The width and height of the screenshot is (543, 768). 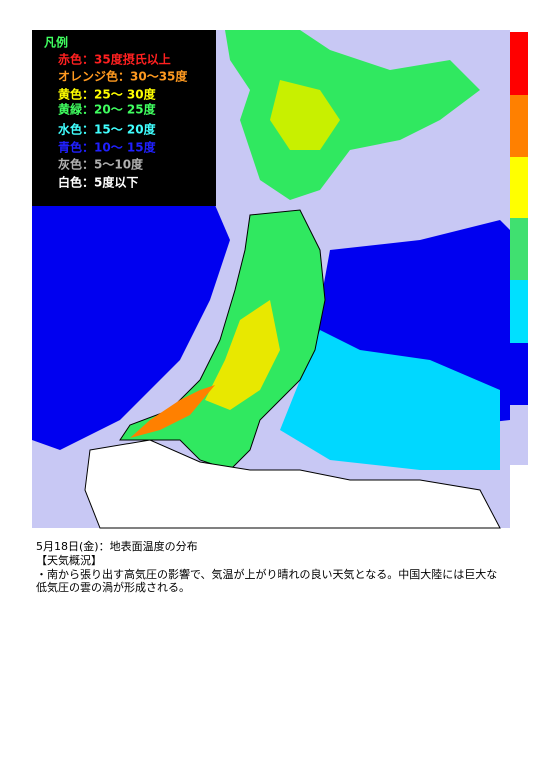 What do you see at coordinates (98, 182) in the screenshot?
I see `legend-item: 白色：5度以下` at bounding box center [98, 182].